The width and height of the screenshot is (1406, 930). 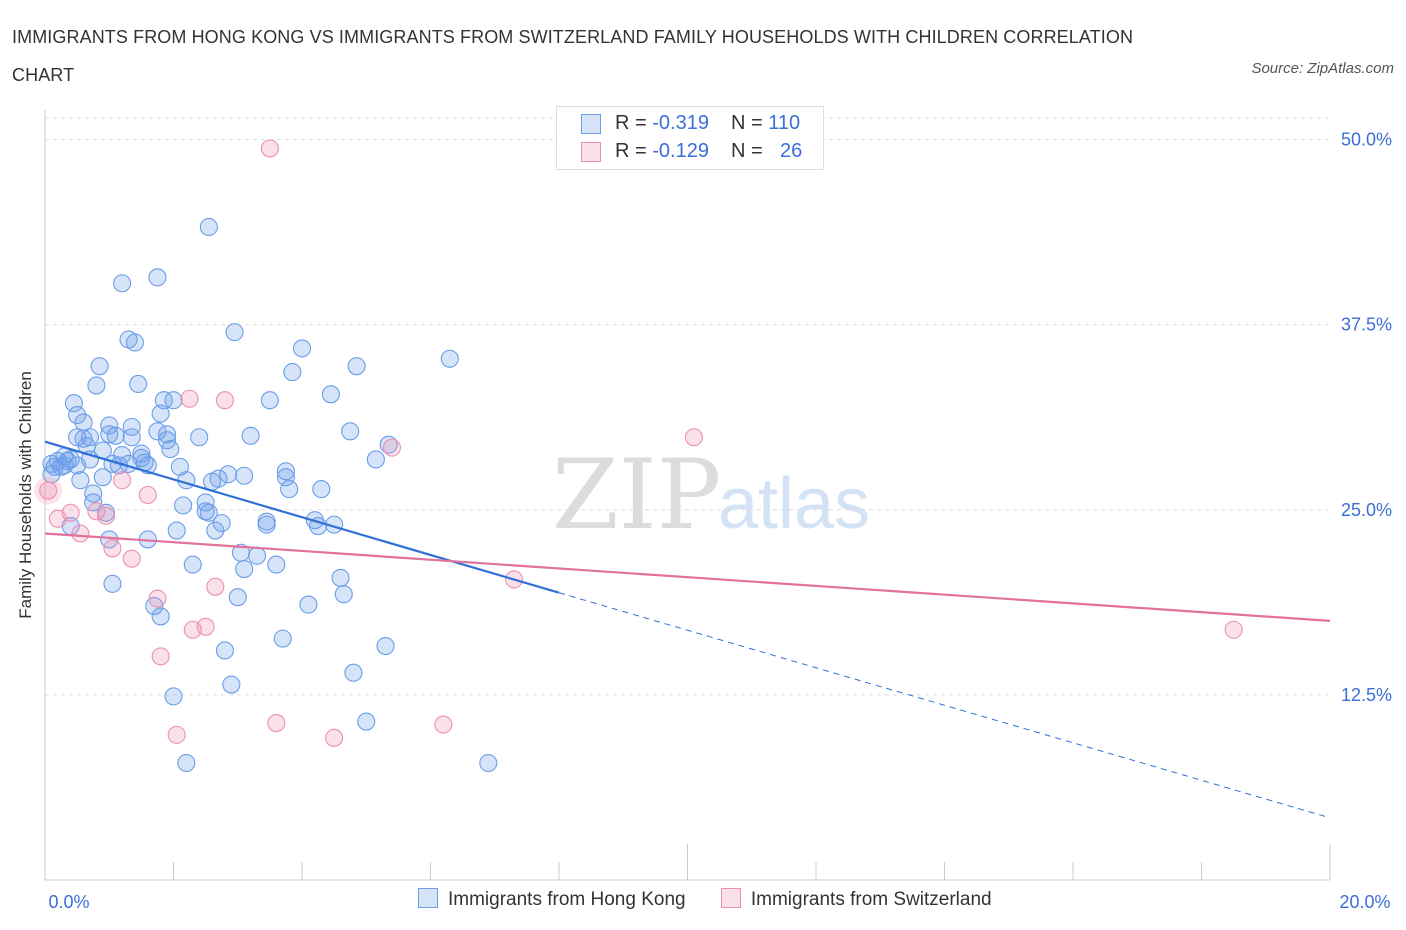 I want to click on legend-item-switzerland: Immigrants from Switzerland, so click(x=856, y=899).